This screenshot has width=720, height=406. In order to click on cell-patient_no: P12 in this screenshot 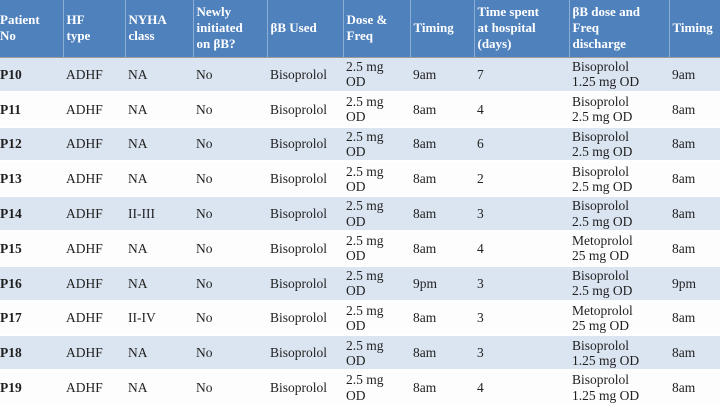, I will do `click(31, 144)`.